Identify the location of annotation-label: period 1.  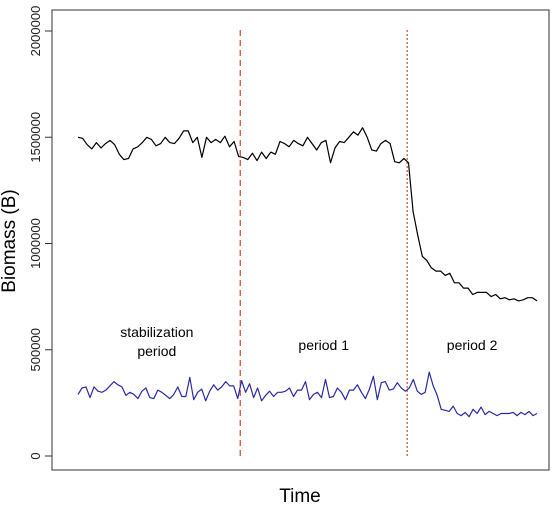
(323, 345).